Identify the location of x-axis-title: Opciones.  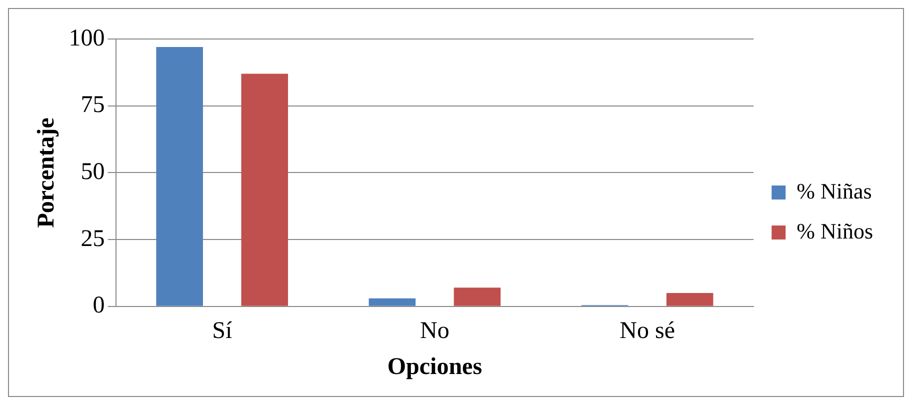
(434, 367).